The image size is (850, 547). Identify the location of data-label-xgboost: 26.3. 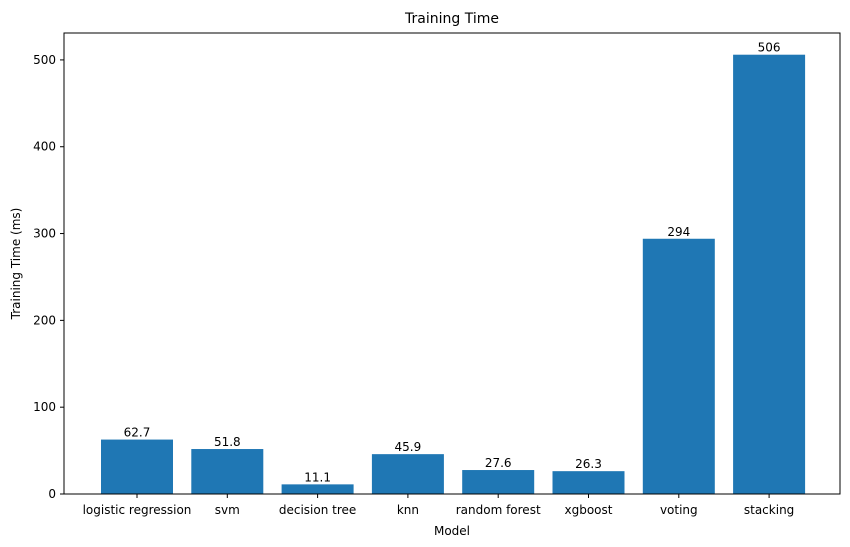
(588, 464).